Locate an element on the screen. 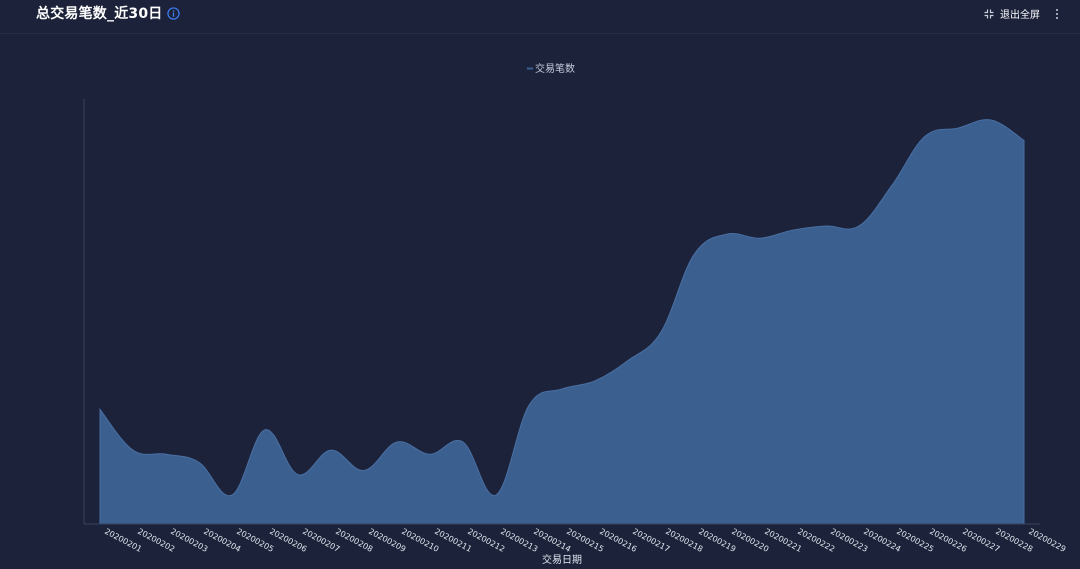  x-axis-title: 交易日期 is located at coordinates (562, 559).